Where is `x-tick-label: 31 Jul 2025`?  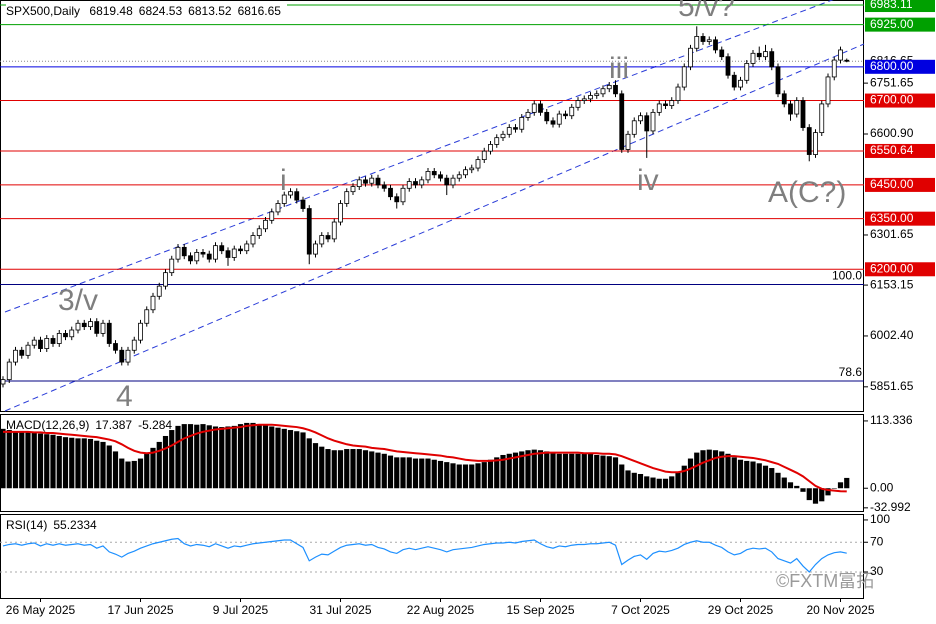
x-tick-label: 31 Jul 2025 is located at coordinates (340, 610).